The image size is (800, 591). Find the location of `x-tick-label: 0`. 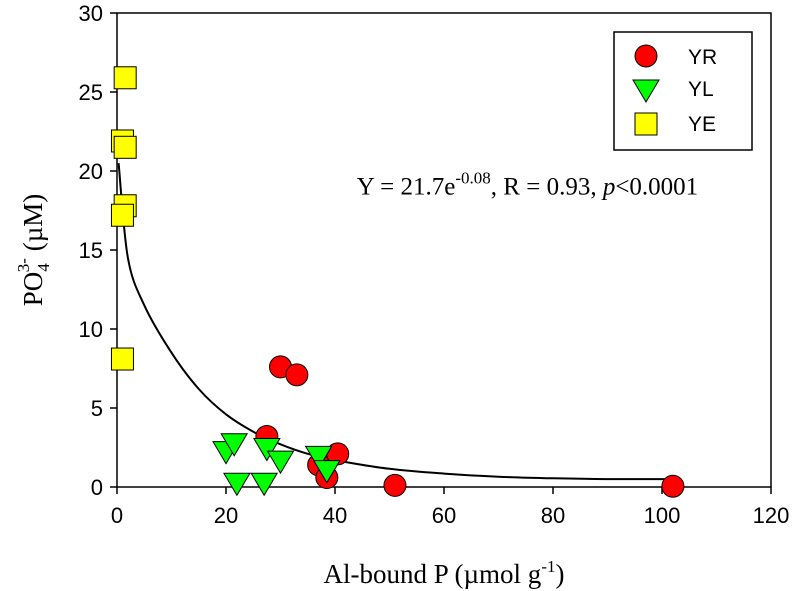

x-tick-label: 0 is located at coordinates (117, 515).